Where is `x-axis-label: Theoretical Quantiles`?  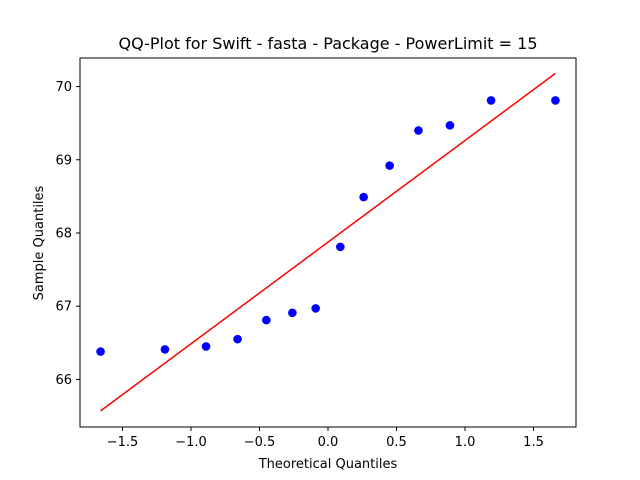 x-axis-label: Theoretical Quantiles is located at coordinates (328, 464).